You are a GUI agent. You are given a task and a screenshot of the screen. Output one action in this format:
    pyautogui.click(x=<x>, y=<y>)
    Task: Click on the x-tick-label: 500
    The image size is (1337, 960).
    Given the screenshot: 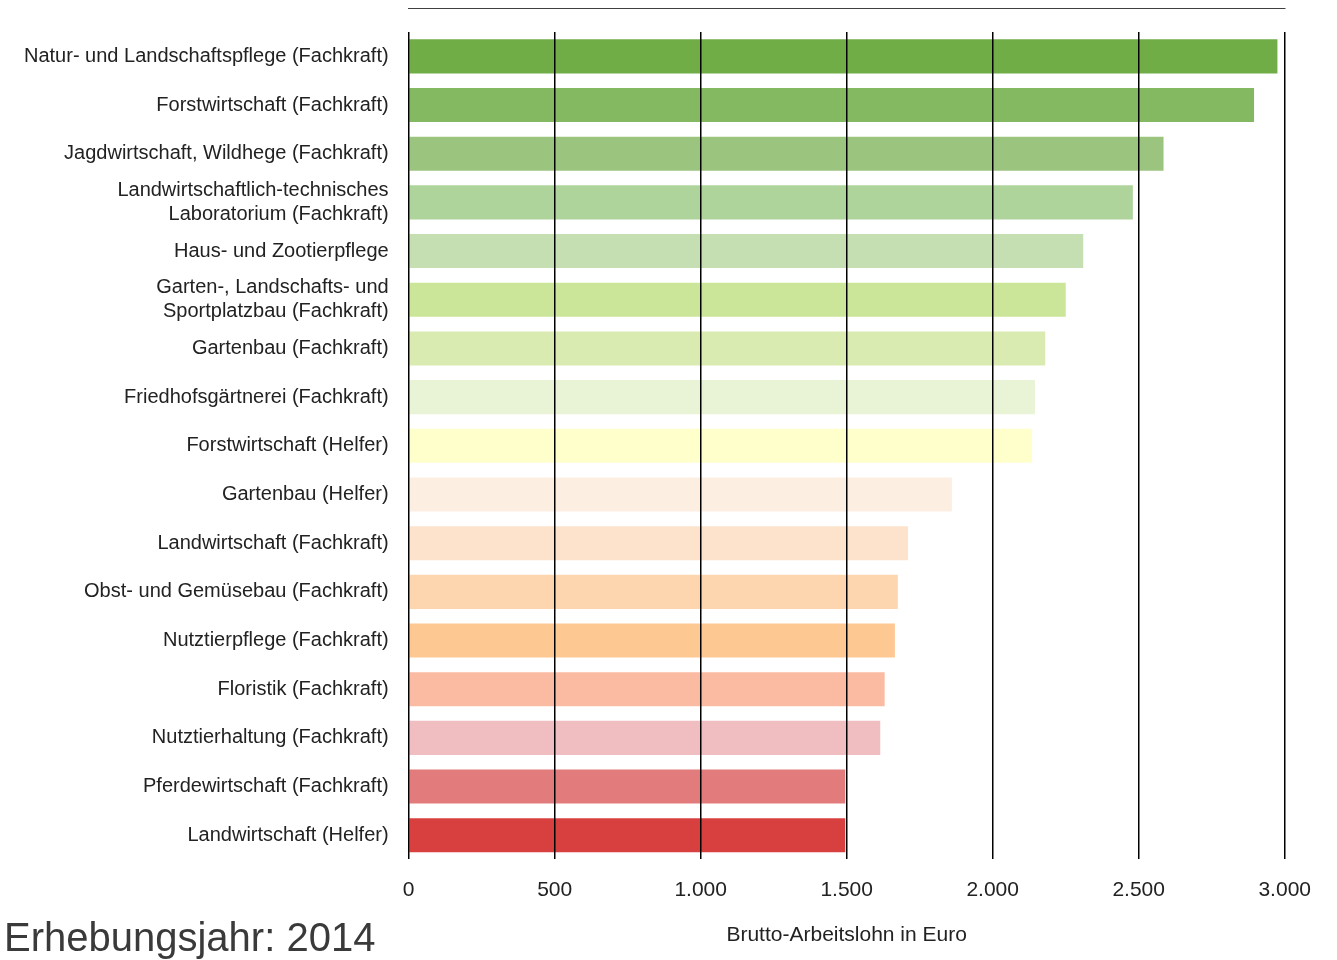 What is the action you would take?
    pyautogui.click(x=555, y=888)
    